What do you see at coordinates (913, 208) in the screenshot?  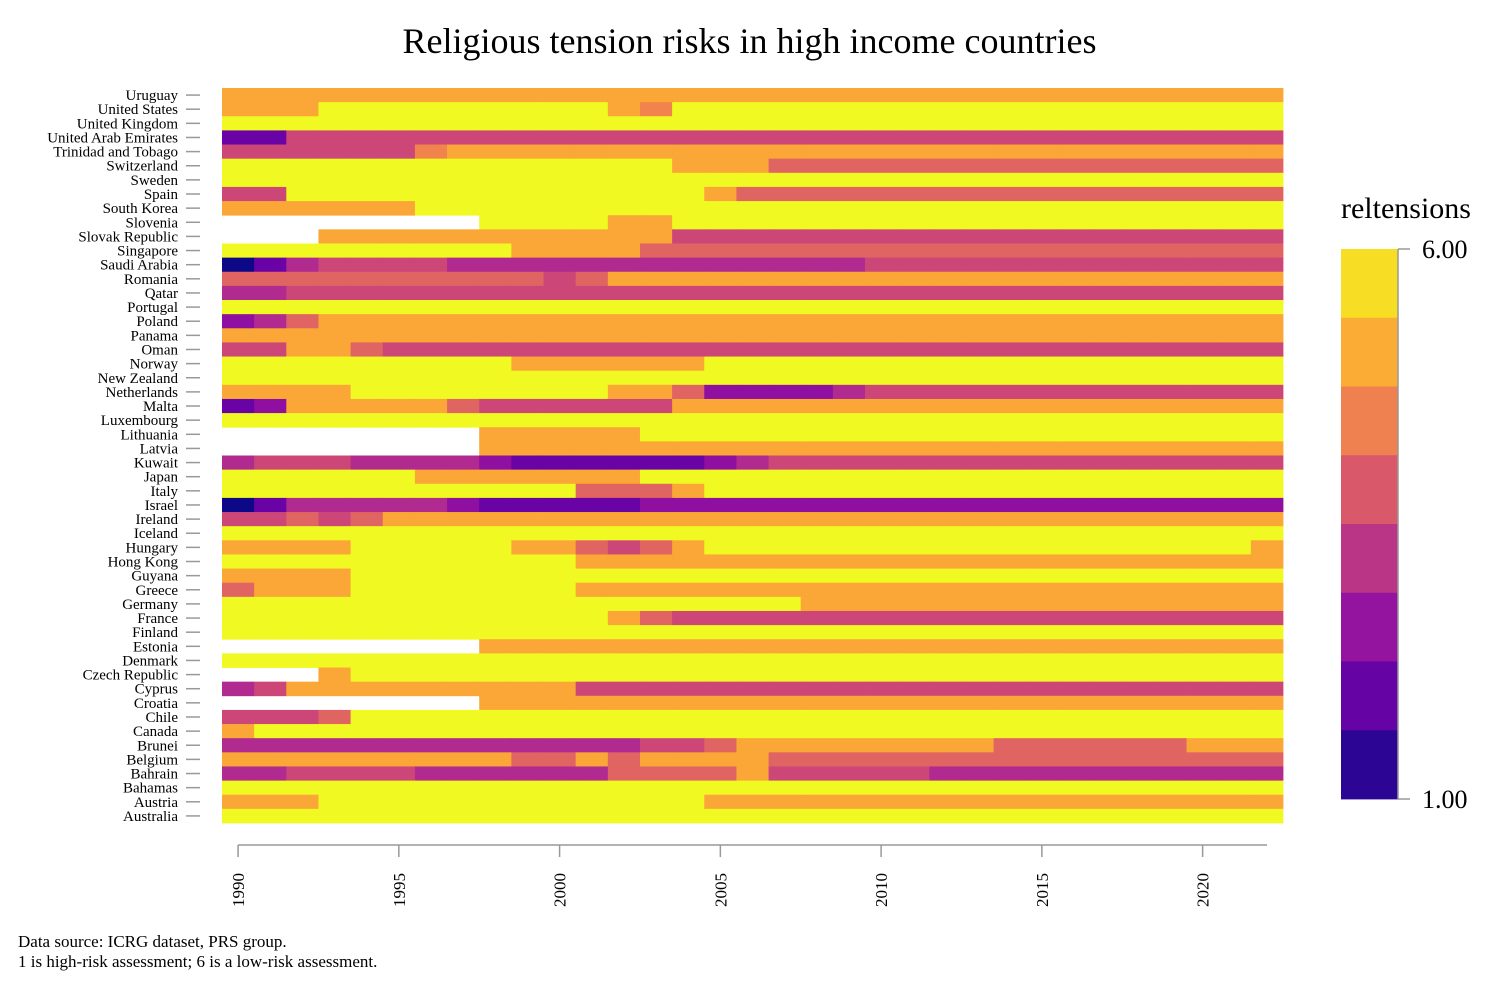 I see `heatmap-cell-south-korea-2011` at bounding box center [913, 208].